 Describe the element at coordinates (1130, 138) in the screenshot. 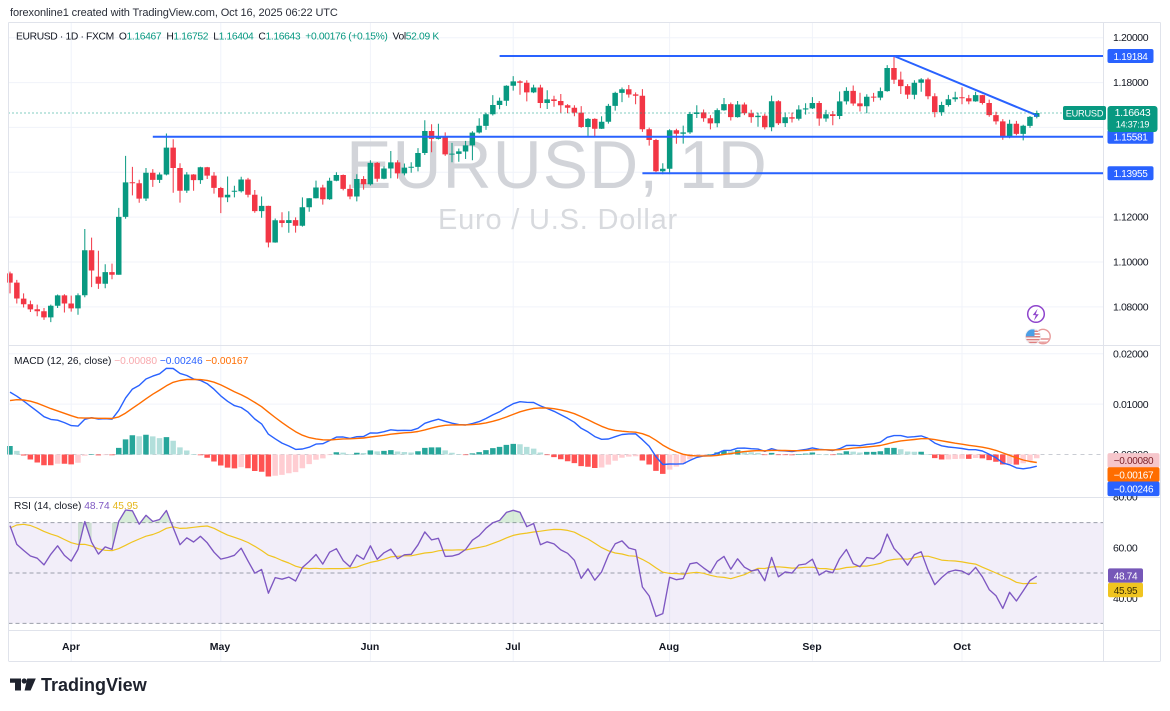

I see `svg-text: 1.15581` at that location.